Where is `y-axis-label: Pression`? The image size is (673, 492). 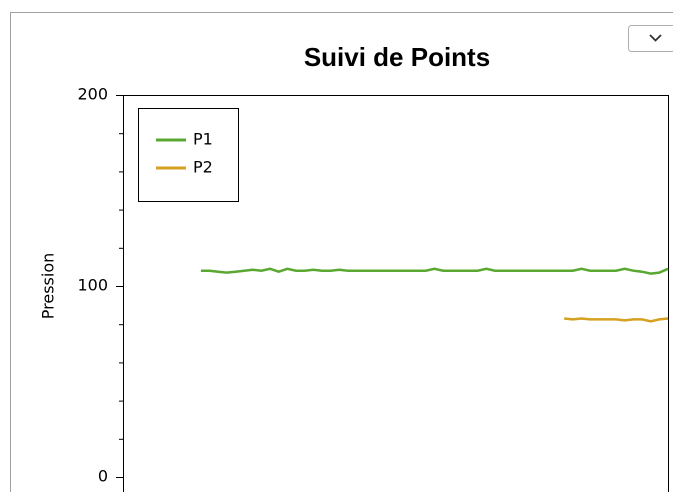
y-axis-label: Pression is located at coordinates (48, 286).